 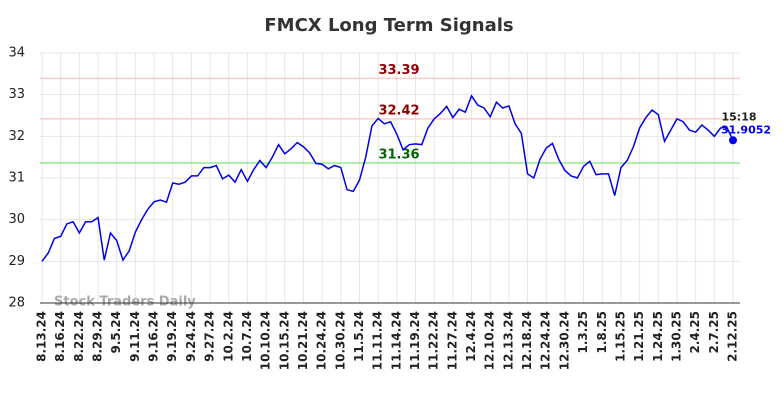 I want to click on x-tick-label: 12.10.24, so click(x=490, y=340).